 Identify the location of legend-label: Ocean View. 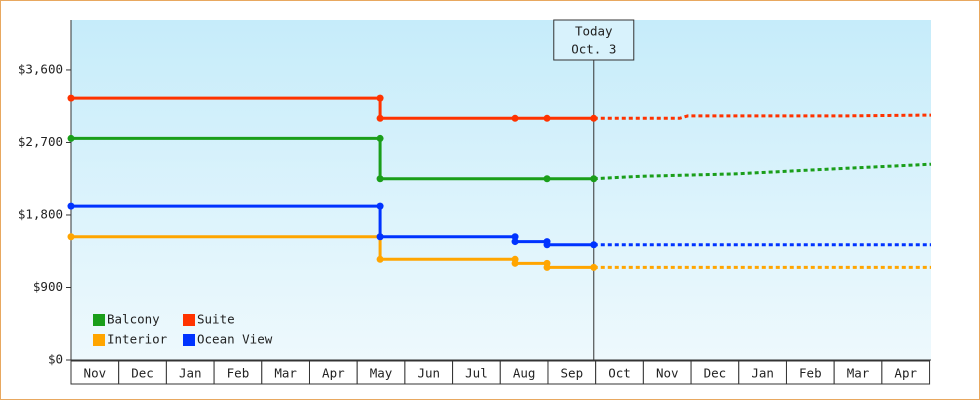
(235, 339).